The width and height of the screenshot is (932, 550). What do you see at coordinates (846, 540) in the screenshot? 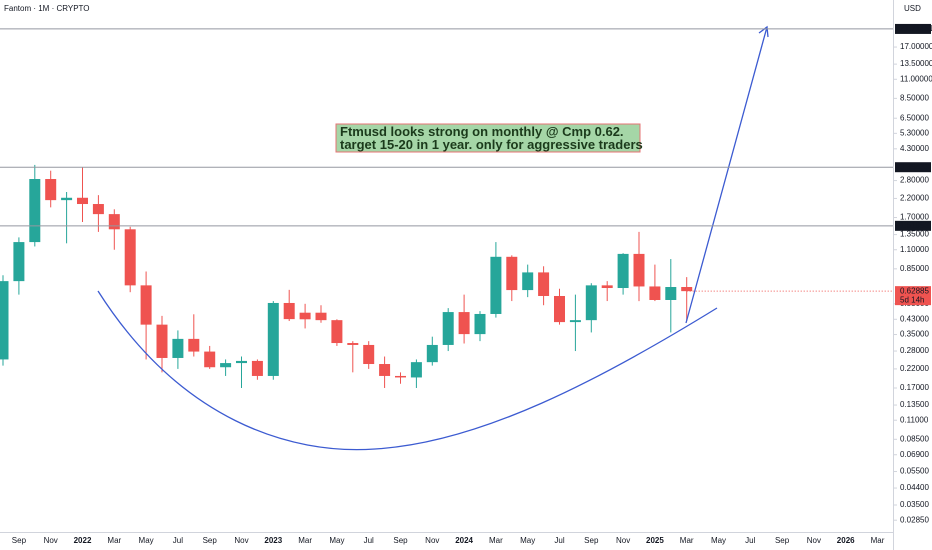
I see `x-tick-label: 2026` at bounding box center [846, 540].